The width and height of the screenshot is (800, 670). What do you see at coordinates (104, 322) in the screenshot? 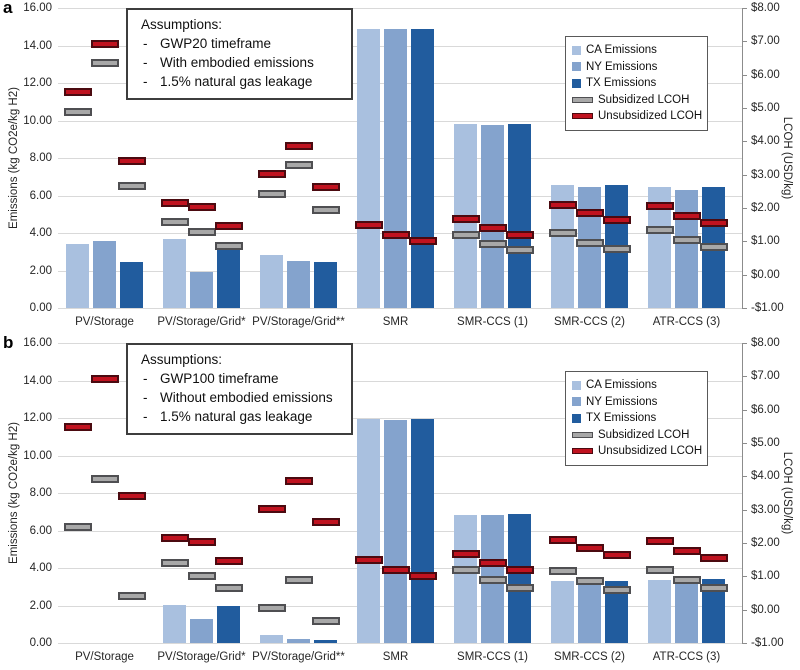
I see `x-axis-category-label: PV/Storage` at bounding box center [104, 322].